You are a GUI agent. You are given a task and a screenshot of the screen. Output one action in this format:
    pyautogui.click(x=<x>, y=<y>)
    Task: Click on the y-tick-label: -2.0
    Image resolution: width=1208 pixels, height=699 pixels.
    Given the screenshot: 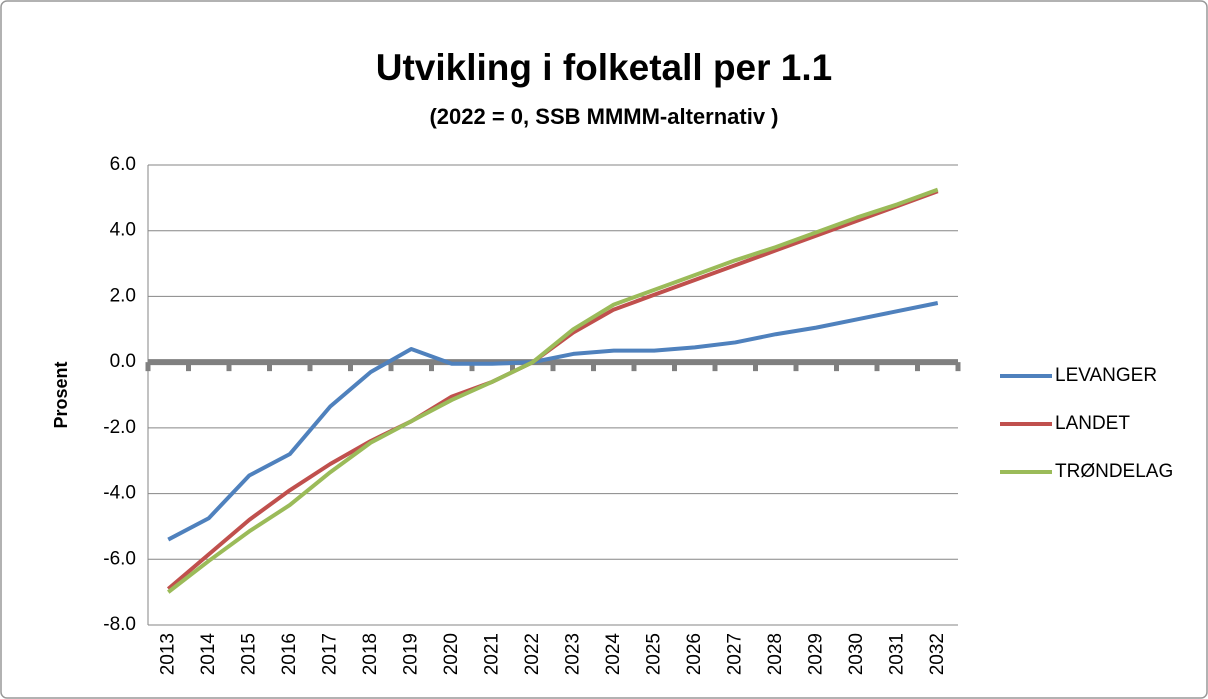 What is the action you would take?
    pyautogui.click(x=119, y=427)
    